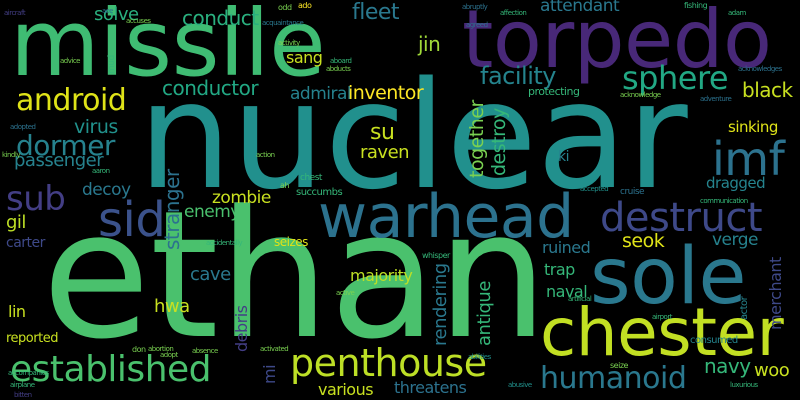 Image resolution: width=800 pixels, height=400 pixels. Describe the element at coordinates (70, 61) in the screenshot. I see `word-advice: advice` at that location.